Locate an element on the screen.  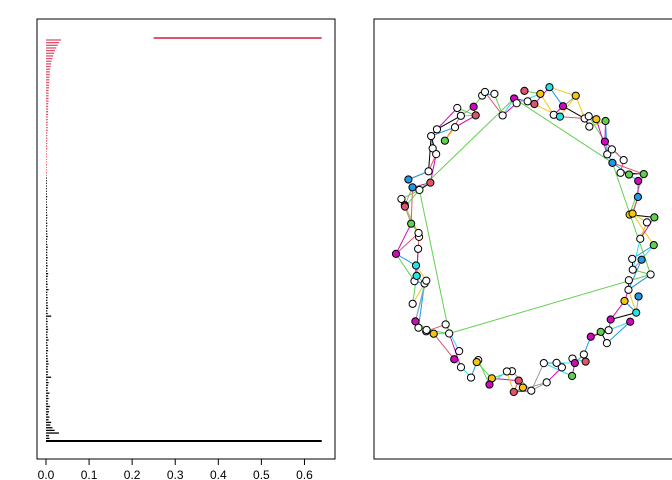
x-tick-label: 0.2 is located at coordinates (132, 474).